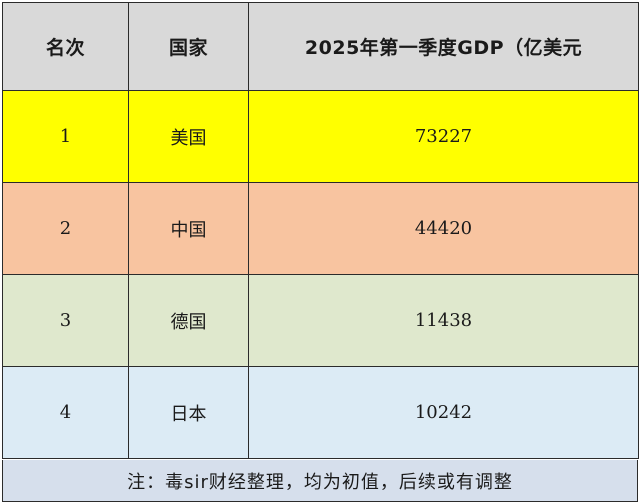 Image resolution: width=640 pixels, height=504 pixels. I want to click on gdp-cell: 73227, so click(443, 136).